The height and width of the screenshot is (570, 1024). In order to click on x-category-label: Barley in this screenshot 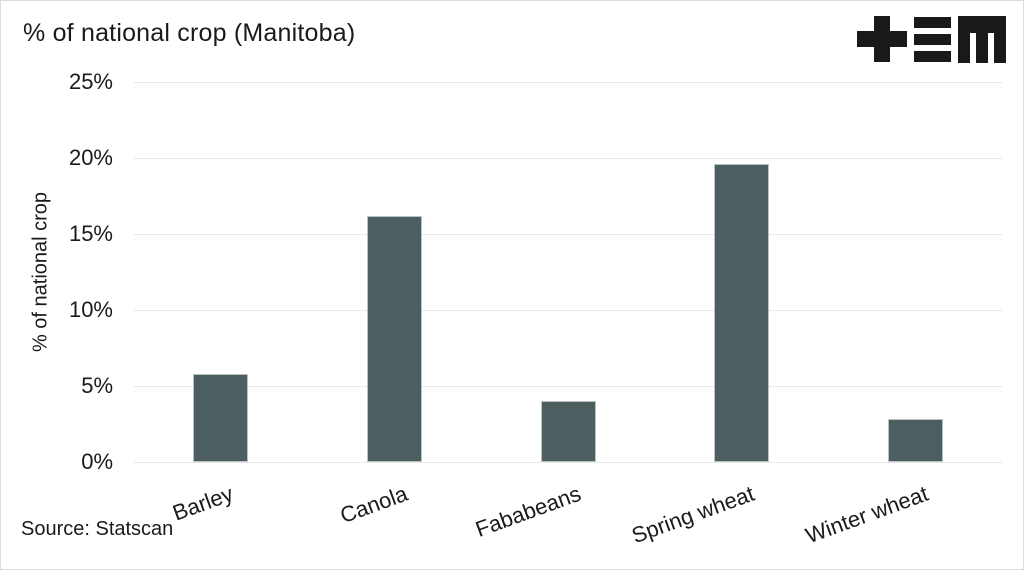, I will do `click(203, 503)`.